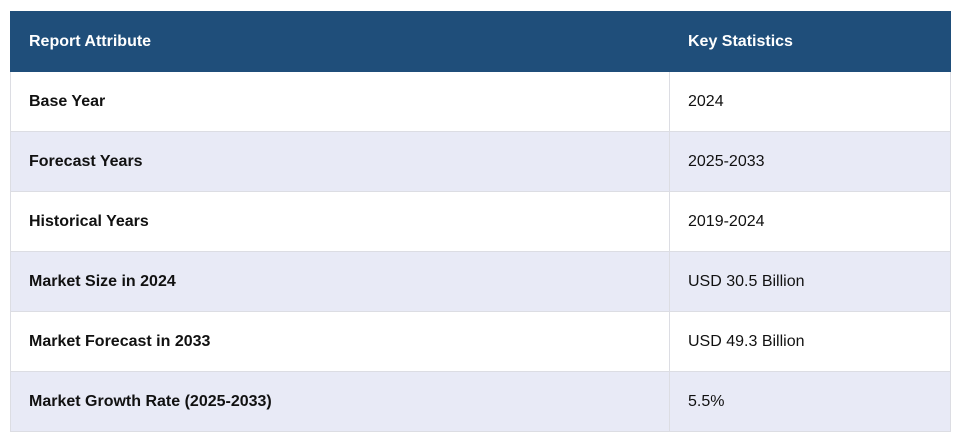 Image resolution: width=966 pixels, height=444 pixels. I want to click on attribute-cell: Forecast Years, so click(340, 161).